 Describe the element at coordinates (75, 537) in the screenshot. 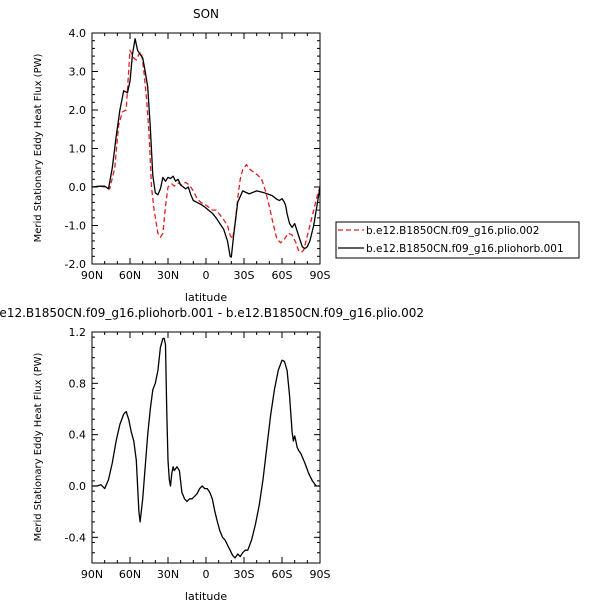

I see `bottom-y-tick-label: -0.4` at that location.